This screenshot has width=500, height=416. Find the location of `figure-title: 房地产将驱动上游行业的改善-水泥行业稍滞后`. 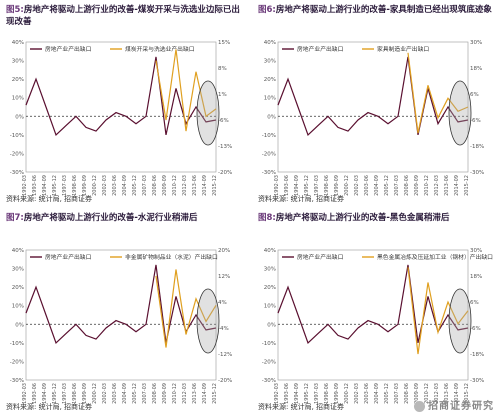

figure-title: 房地产将驱动上游行业的改善-水泥行业稍滞后 is located at coordinates (110, 218).